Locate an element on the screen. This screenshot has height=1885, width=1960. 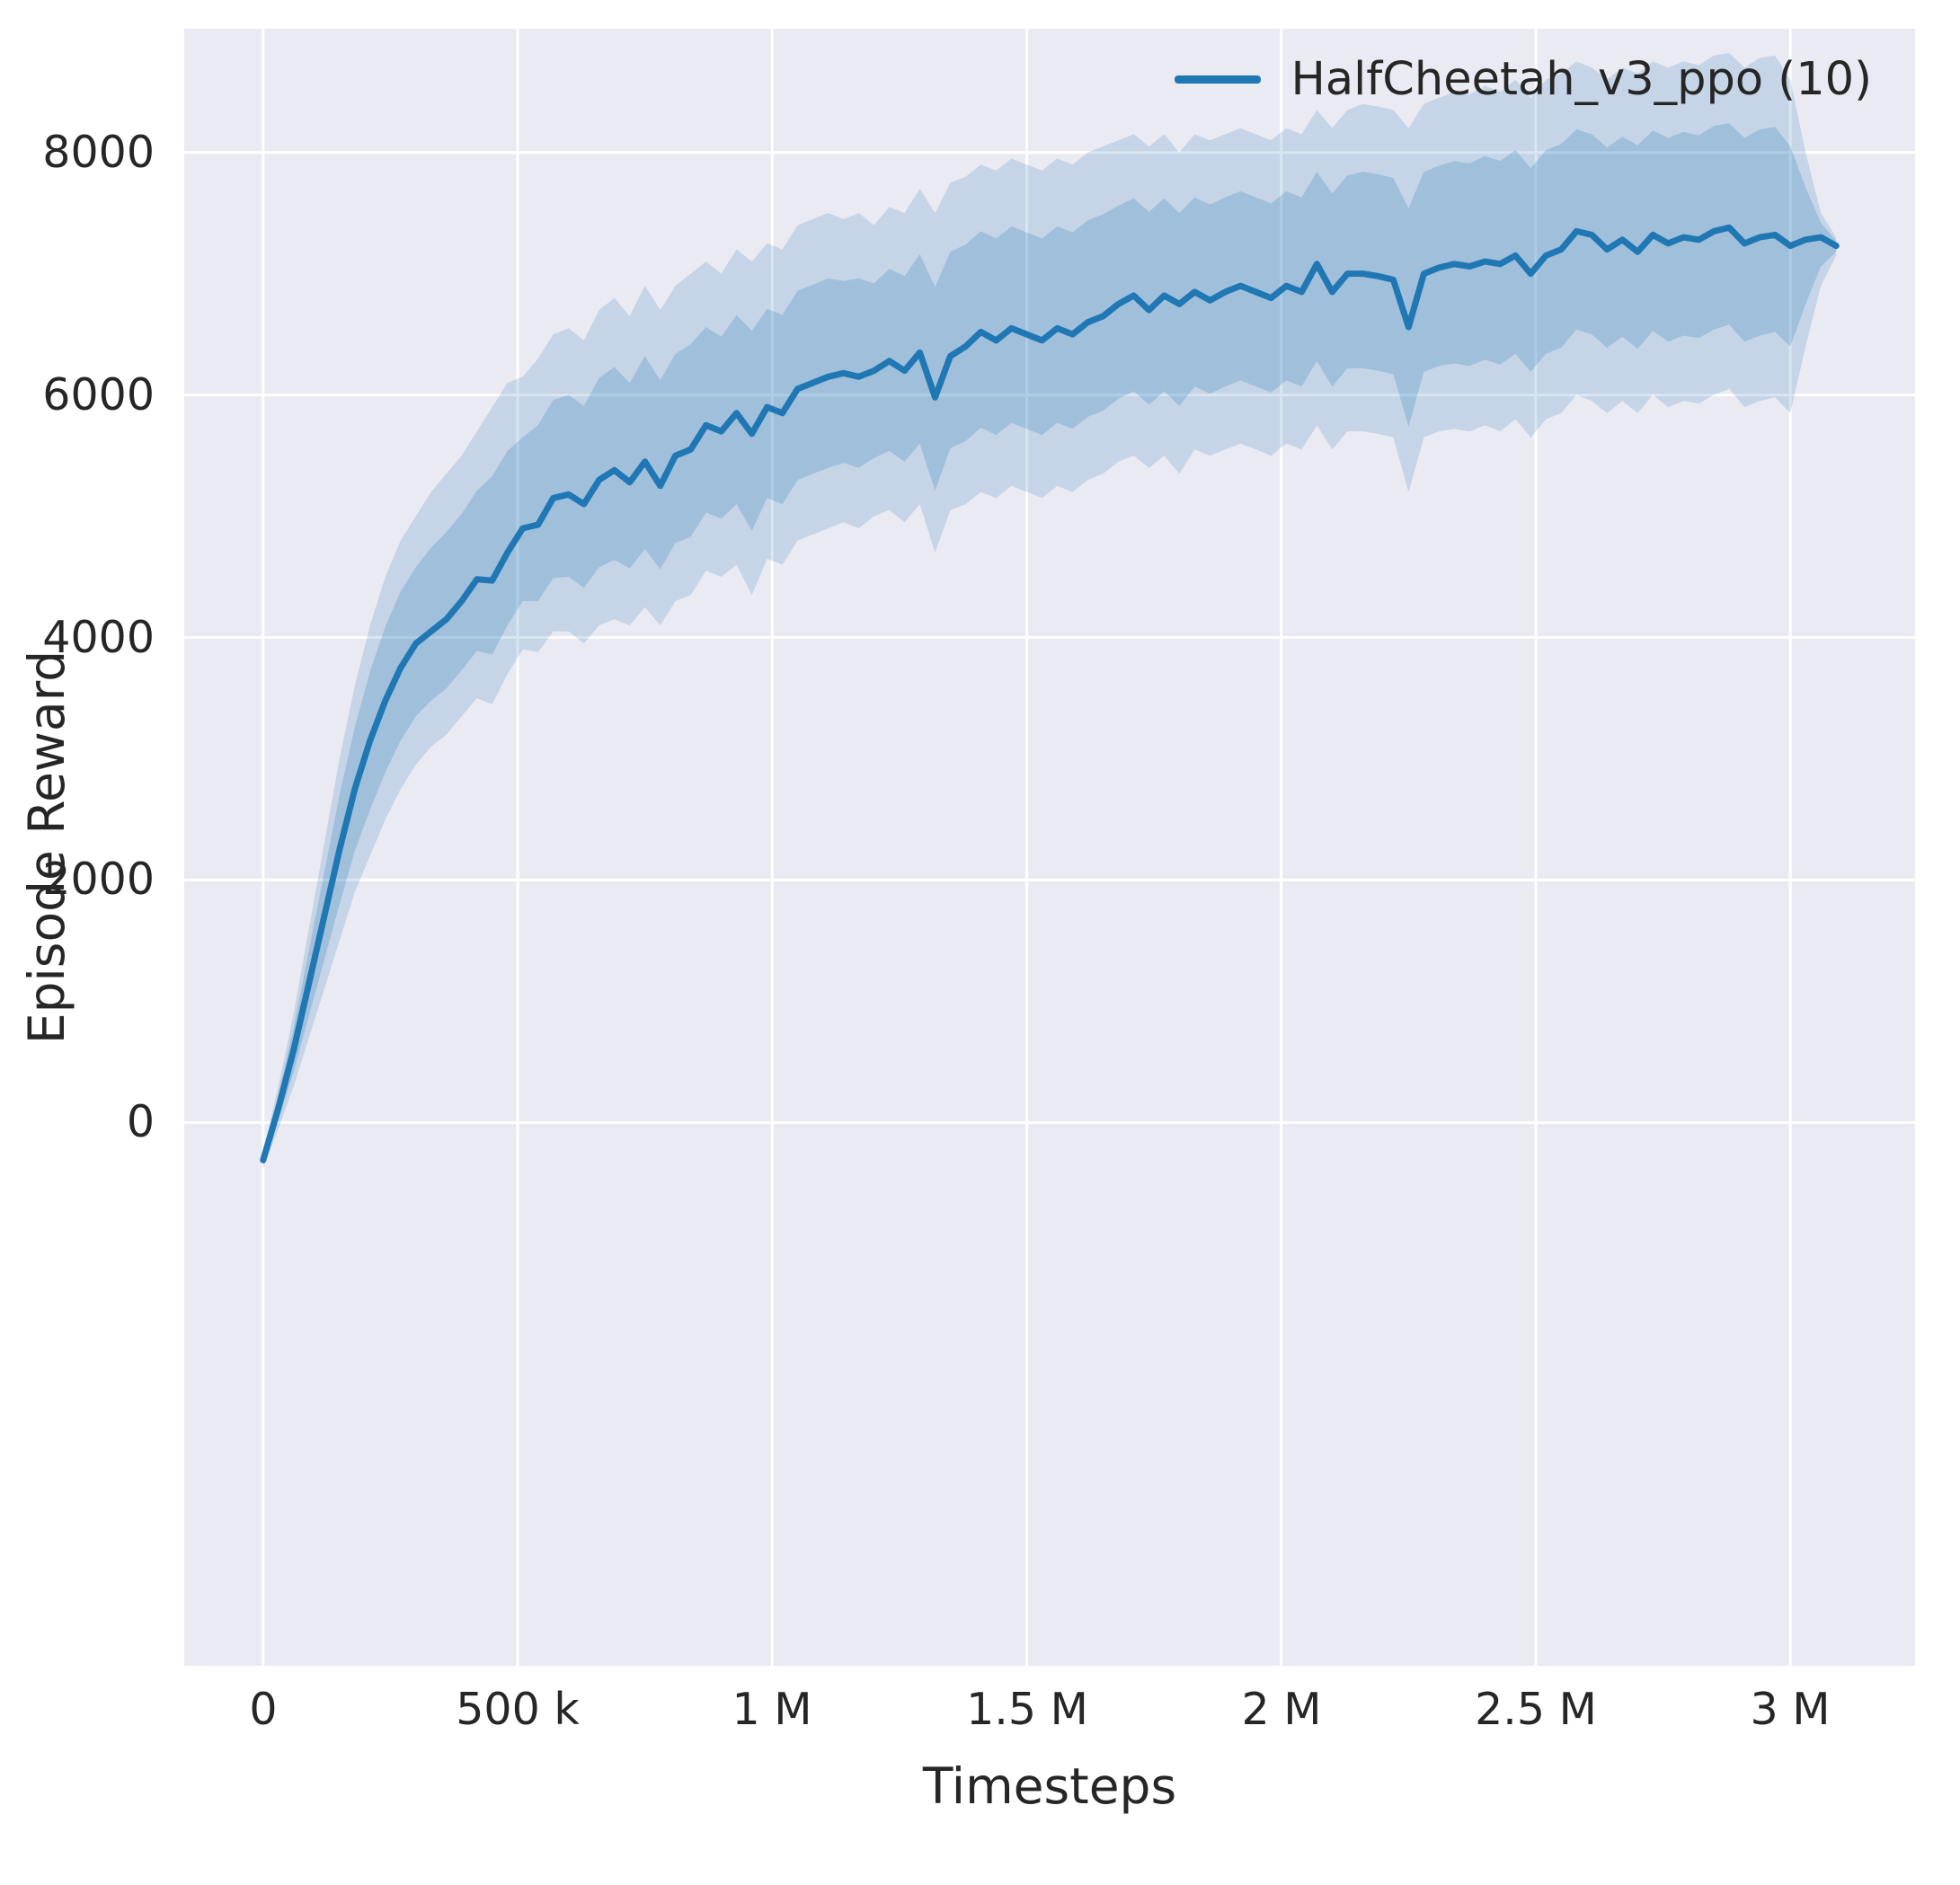
y-tick-label: 2000 is located at coordinates (99, 879).